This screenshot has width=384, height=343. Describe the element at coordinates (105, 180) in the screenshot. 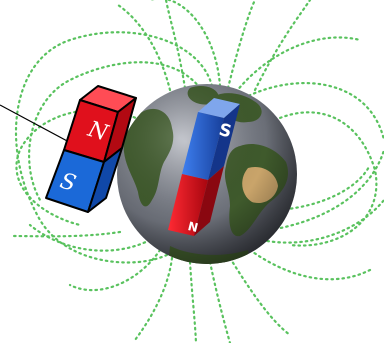

I see `bar-magnet-south-side` at that location.